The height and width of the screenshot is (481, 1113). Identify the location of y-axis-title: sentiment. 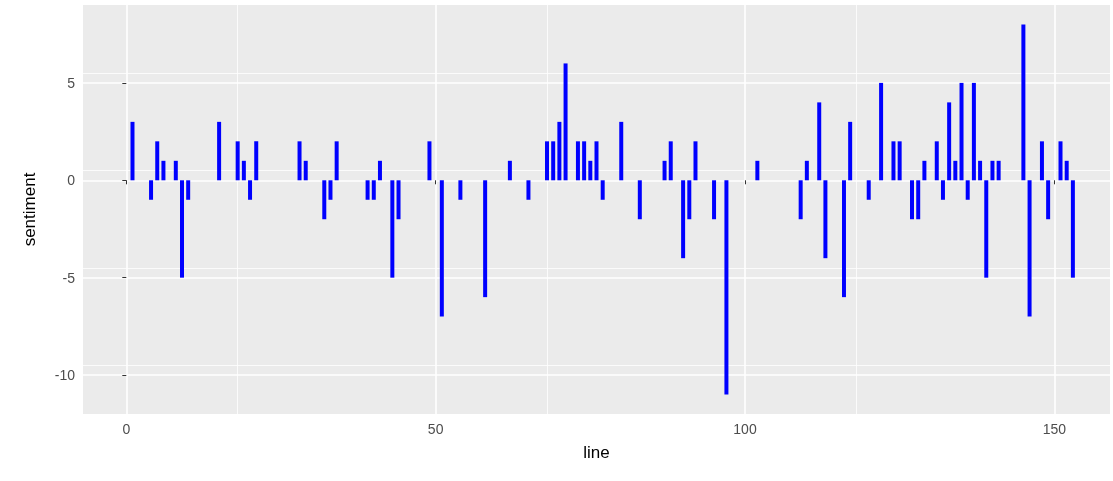
(29, 209).